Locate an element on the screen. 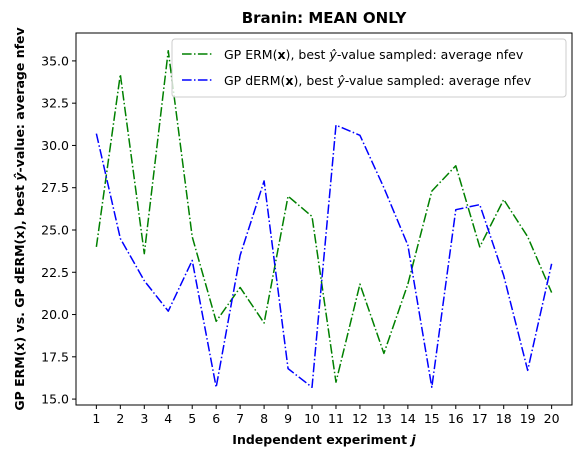 The height and width of the screenshot is (459, 582). legend-box is located at coordinates (369, 68).